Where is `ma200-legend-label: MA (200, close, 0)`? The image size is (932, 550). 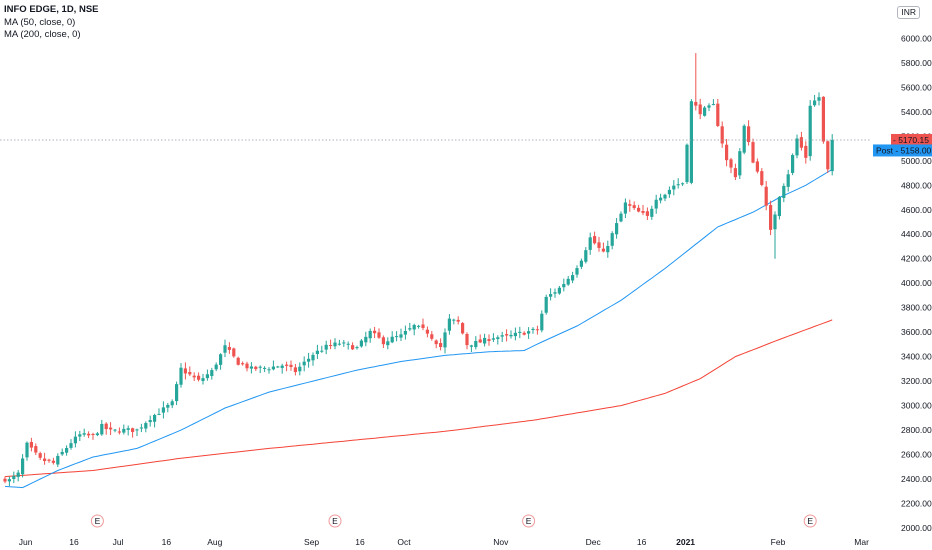 ma200-legend-label: MA (200, close, 0) is located at coordinates (42, 34).